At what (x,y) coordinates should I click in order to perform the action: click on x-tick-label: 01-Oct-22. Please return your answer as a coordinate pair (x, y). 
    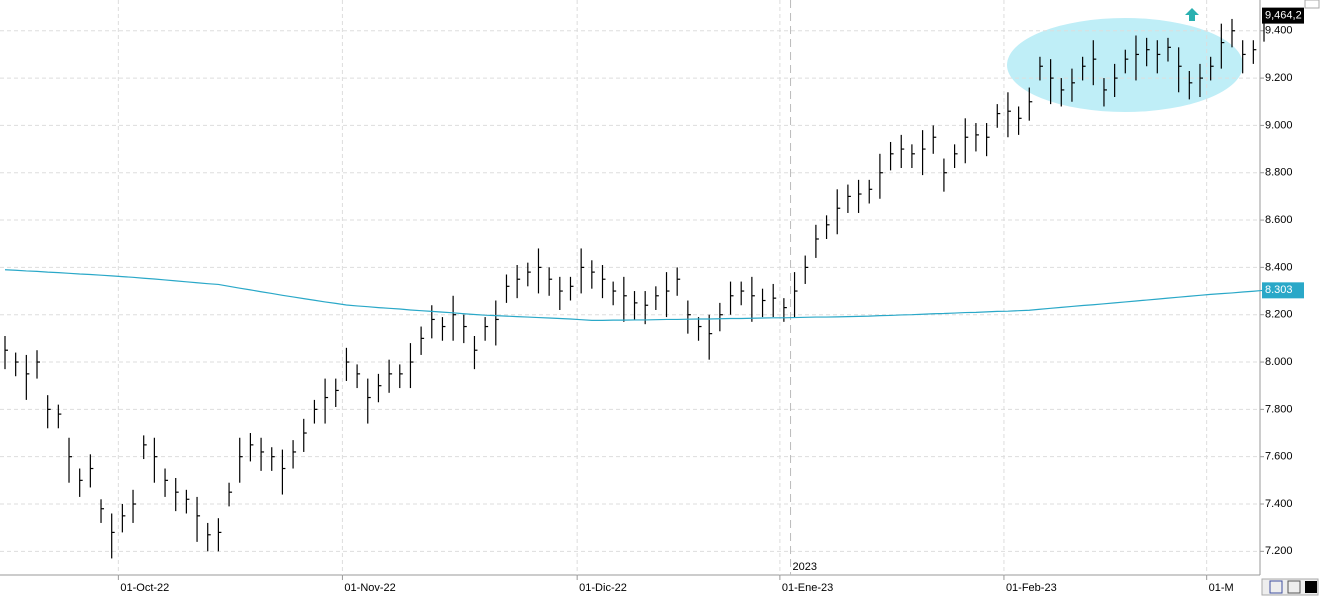
    Looking at the image, I should click on (144, 588).